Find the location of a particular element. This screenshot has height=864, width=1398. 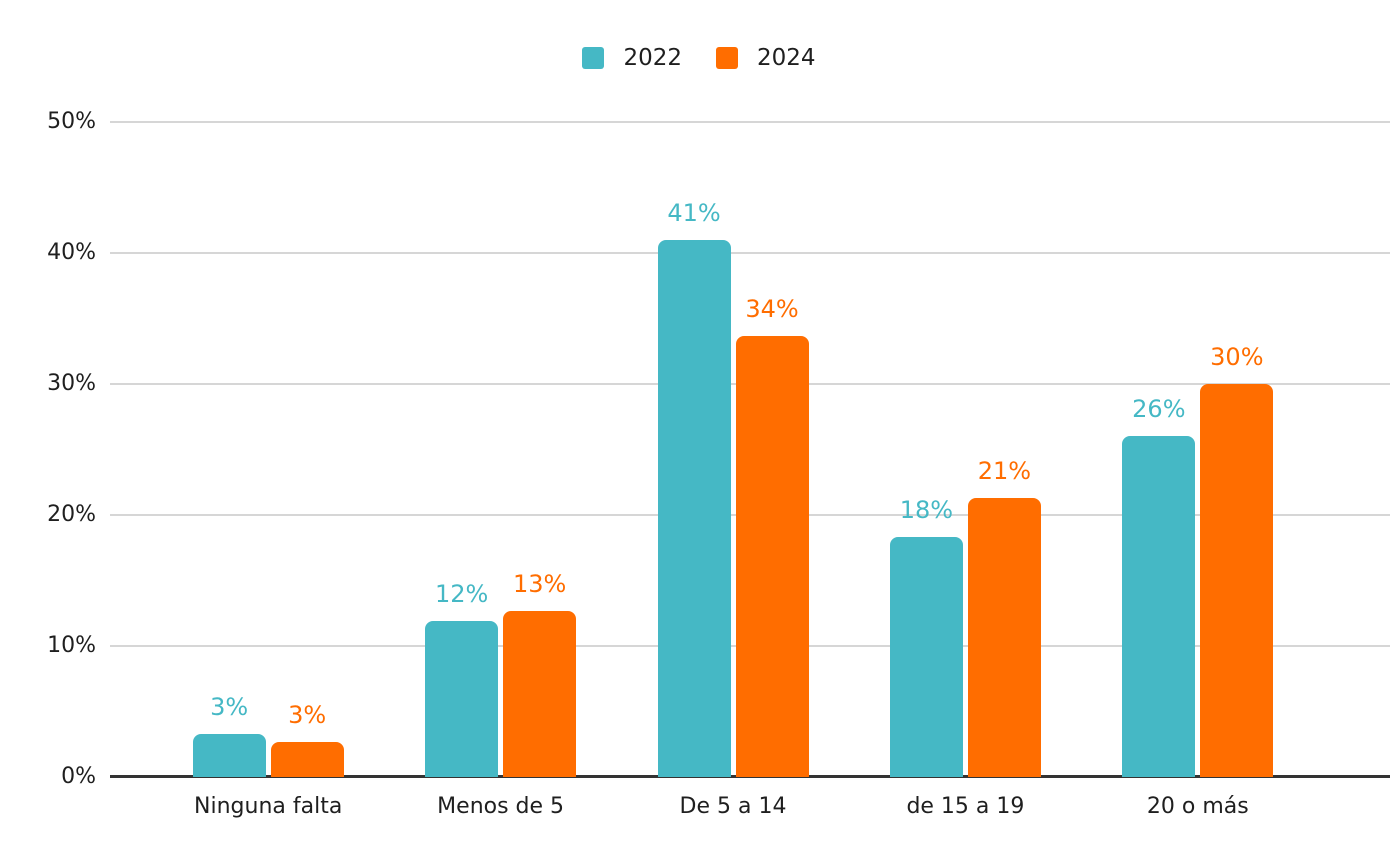

bar-slot: 21% is located at coordinates (1004, 449).